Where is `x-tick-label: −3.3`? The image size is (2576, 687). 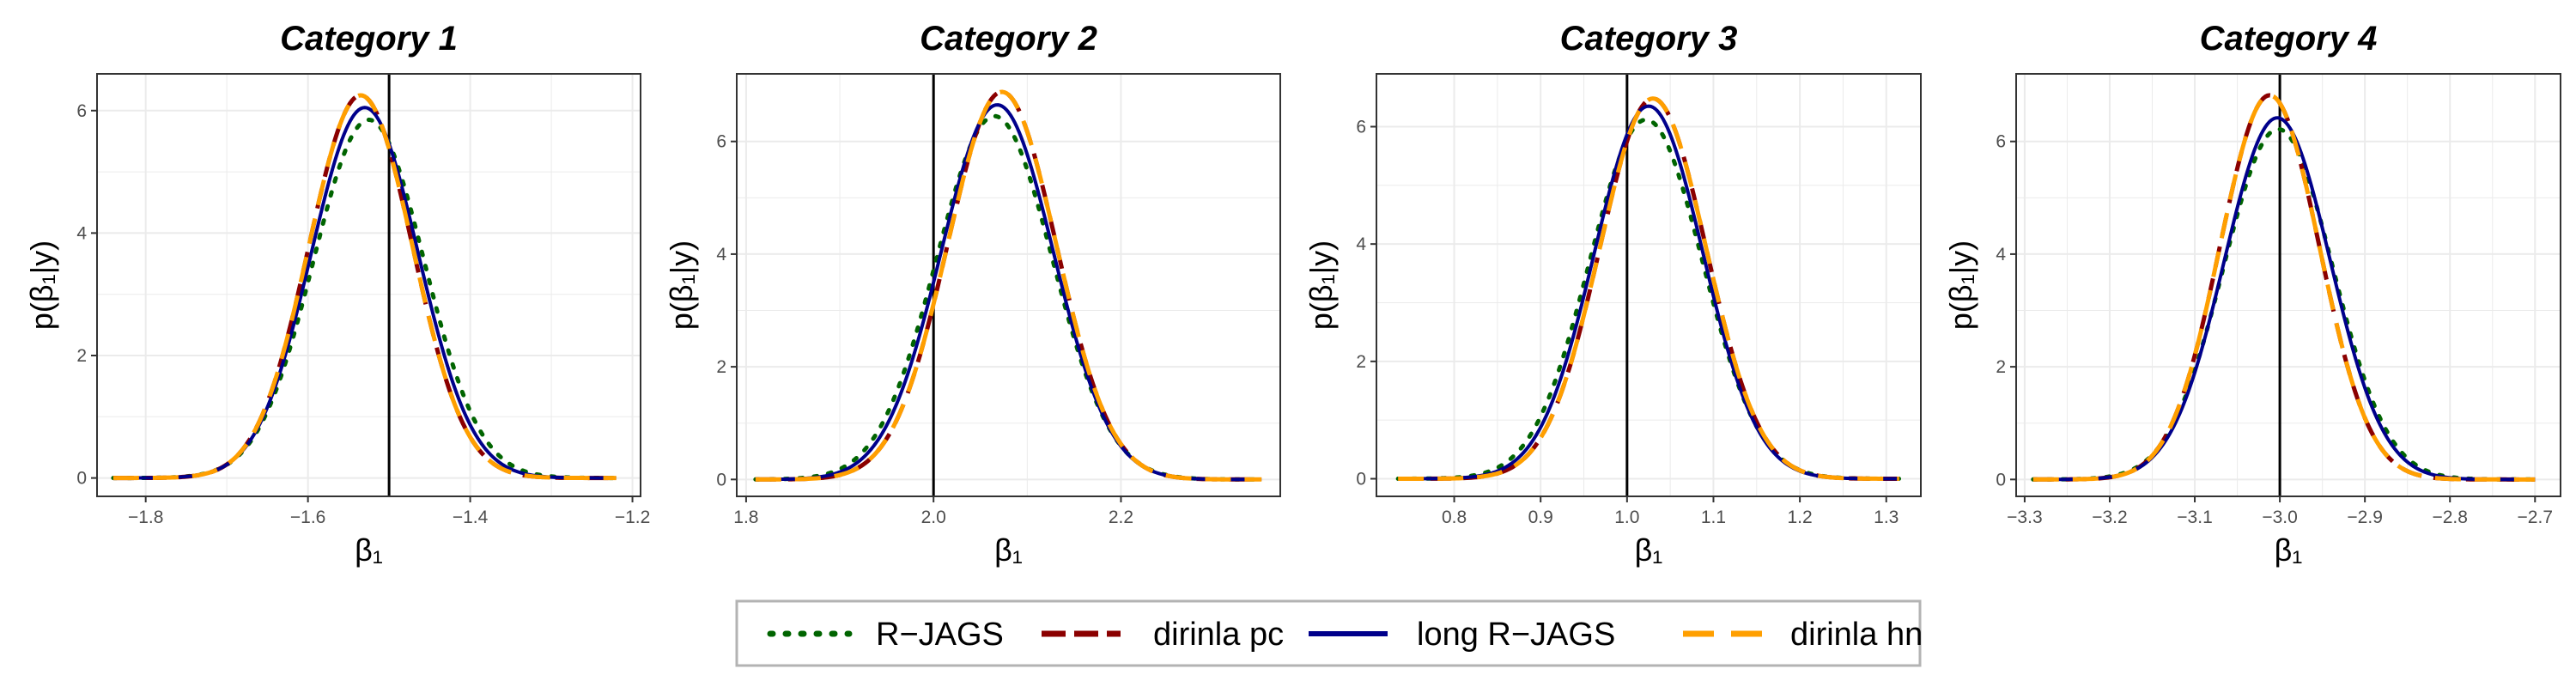
x-tick-label: −3.3 is located at coordinates (2025, 517).